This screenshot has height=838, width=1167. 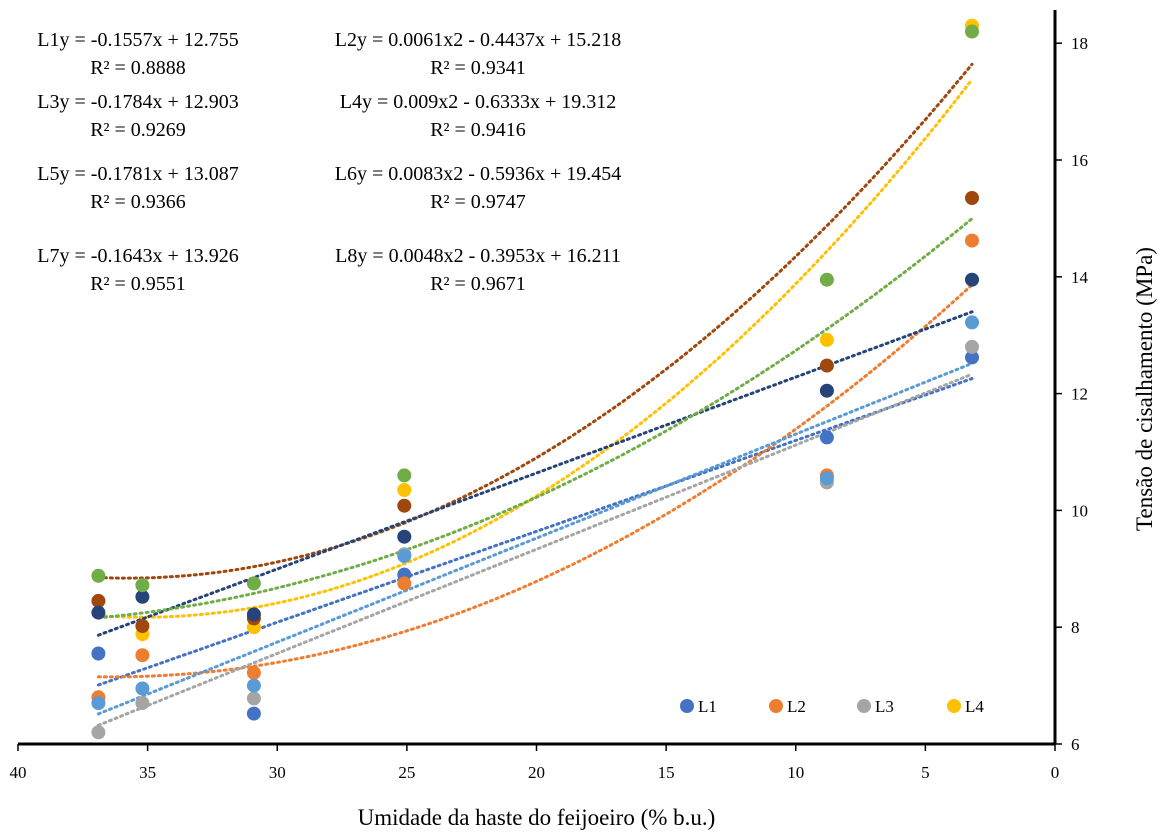 What do you see at coordinates (954, 706) in the screenshot?
I see `legend-marker-l4` at bounding box center [954, 706].